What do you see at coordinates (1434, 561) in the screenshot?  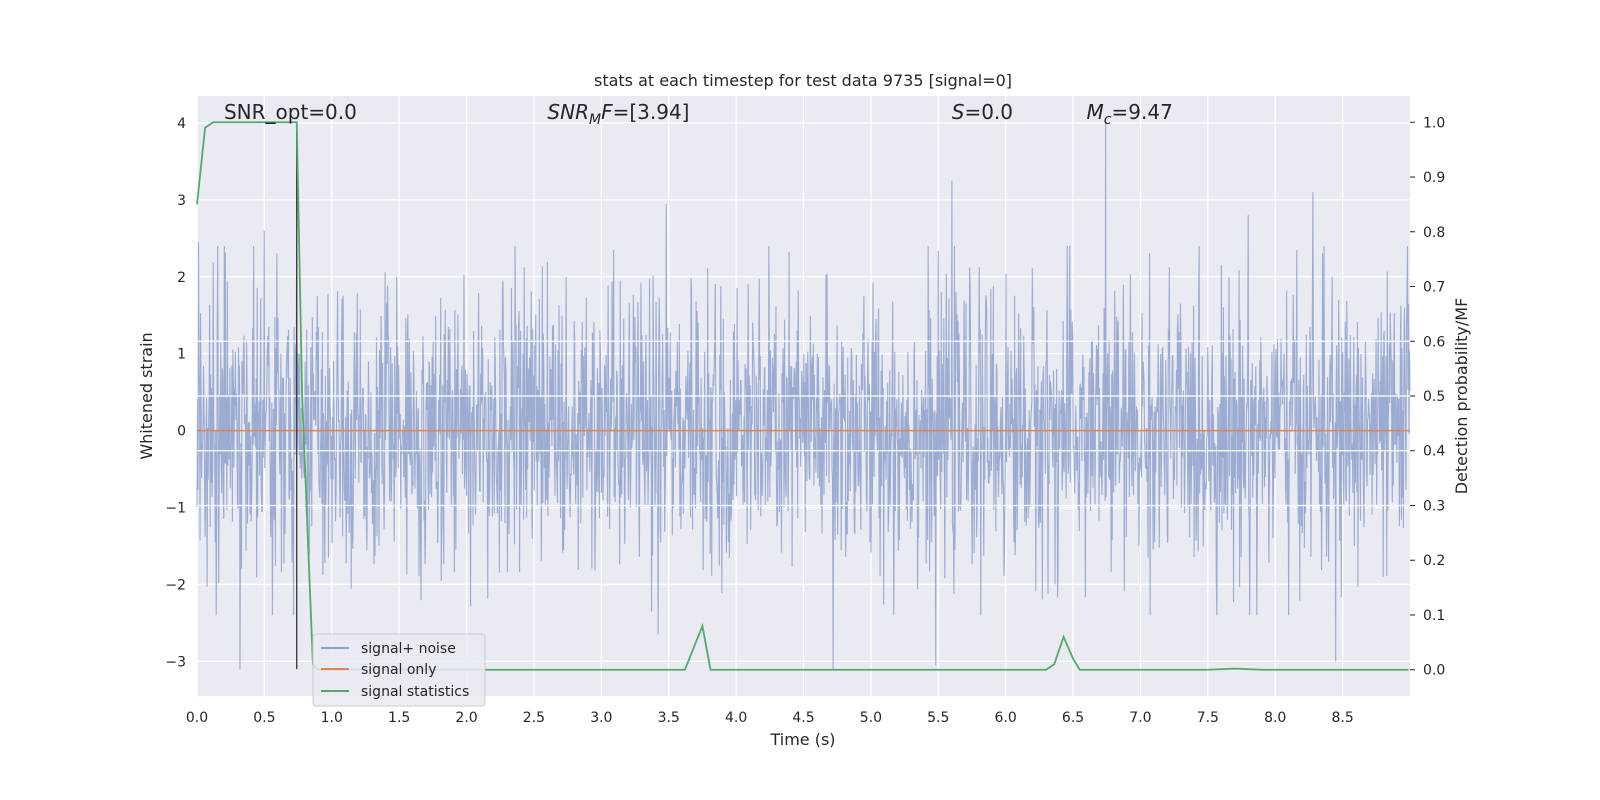 I see `y-right-tick-label: 0.2` at bounding box center [1434, 561].